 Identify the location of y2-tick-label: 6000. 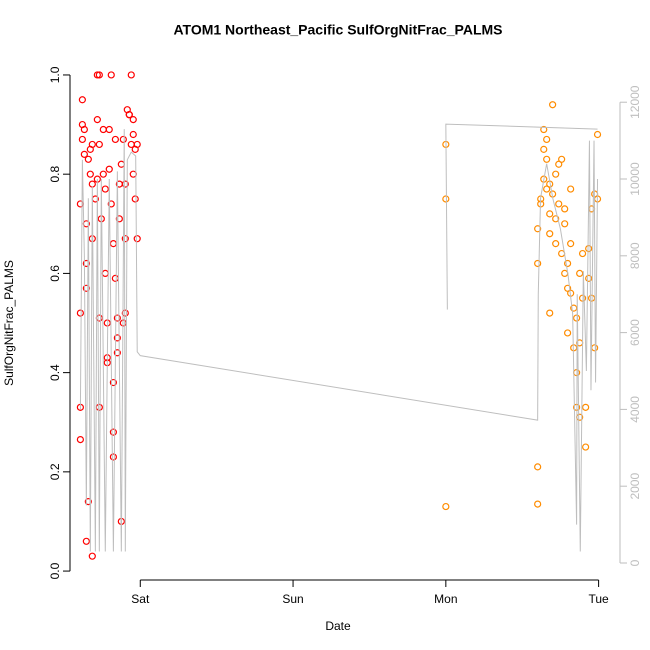
(635, 332).